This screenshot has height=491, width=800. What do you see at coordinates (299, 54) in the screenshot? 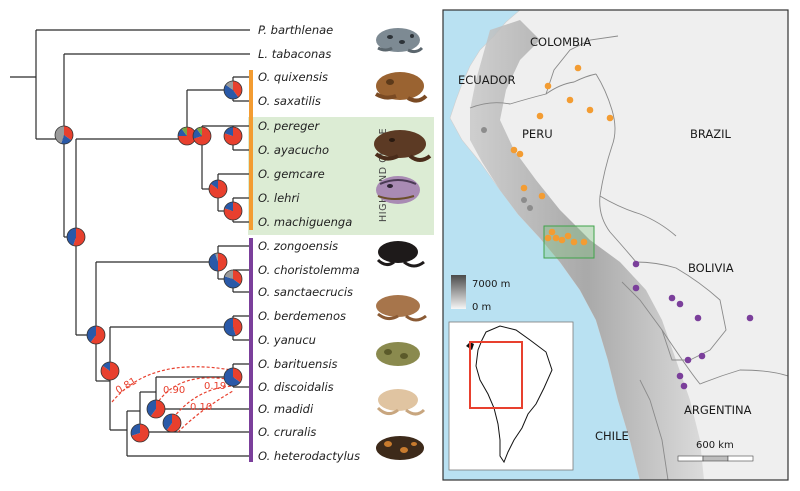
I see `tip-species: tabaconas` at bounding box center [299, 54].